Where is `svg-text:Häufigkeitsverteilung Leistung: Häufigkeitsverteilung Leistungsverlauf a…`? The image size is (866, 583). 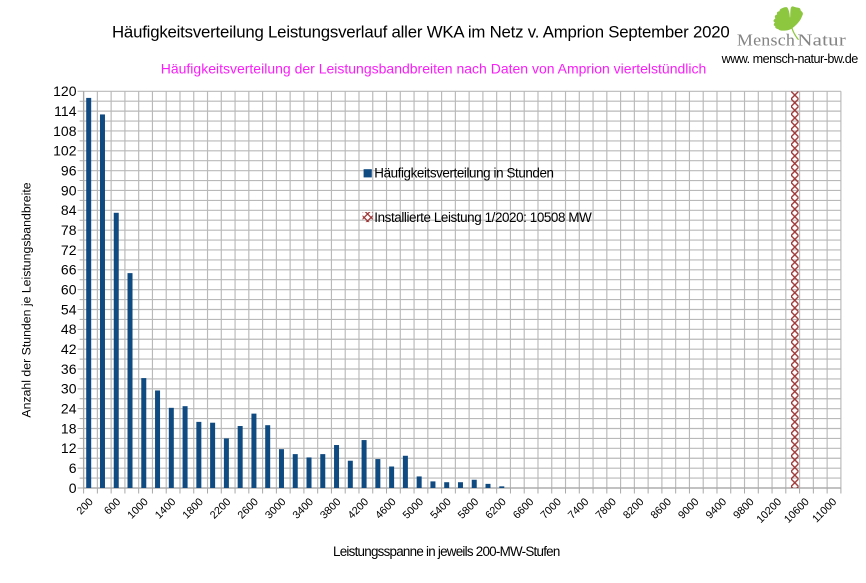
svg-text:Häufigkeitsverteilung Leistung: Häufigkeitsverteilung Leistungsverlauf a… is located at coordinates (421, 31).